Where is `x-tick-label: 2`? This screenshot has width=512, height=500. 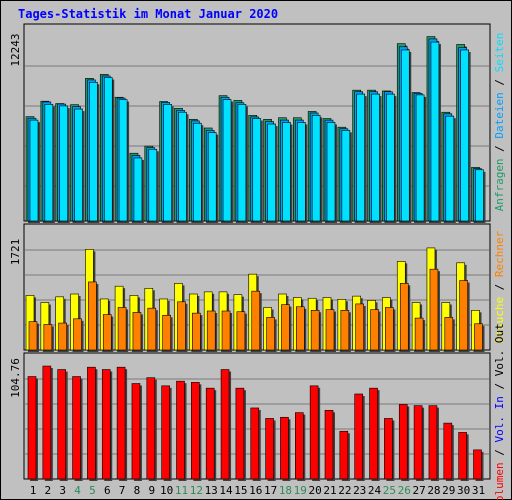 x-tick-label: 2 is located at coordinates (48, 490).